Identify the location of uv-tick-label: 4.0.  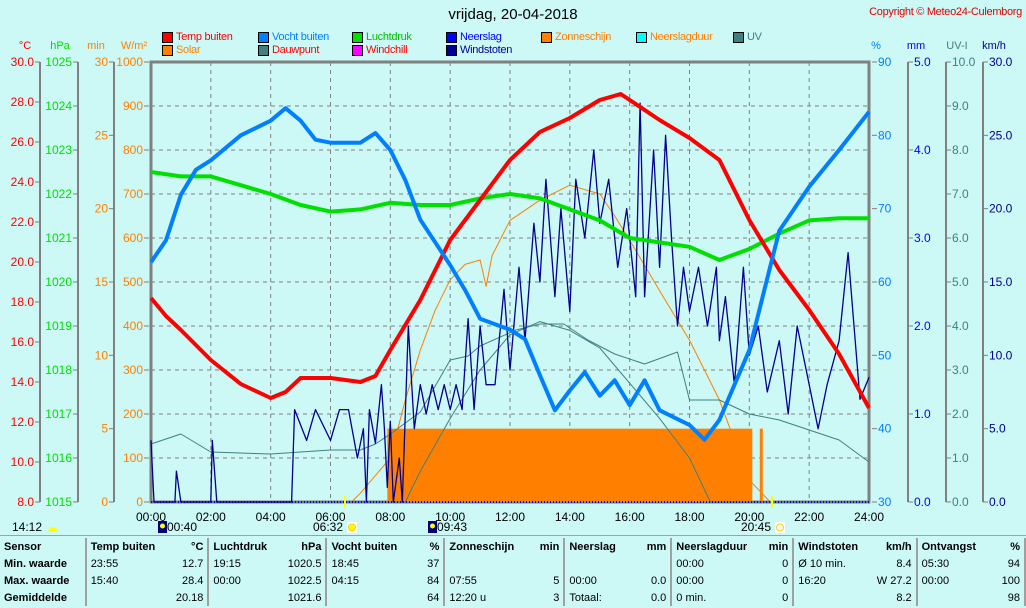
(960, 326).